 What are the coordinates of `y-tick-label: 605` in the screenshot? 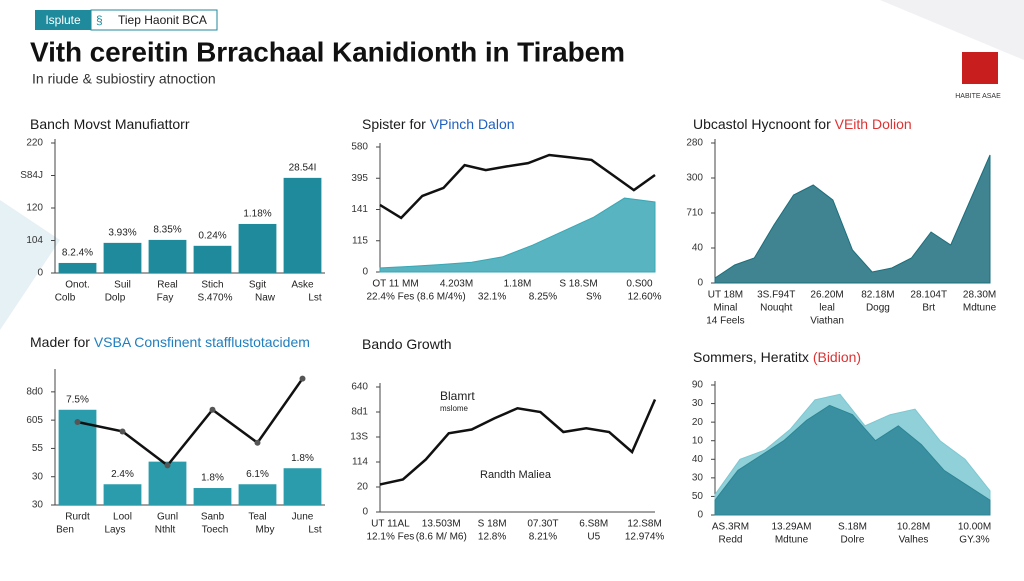 It's located at (34, 420).